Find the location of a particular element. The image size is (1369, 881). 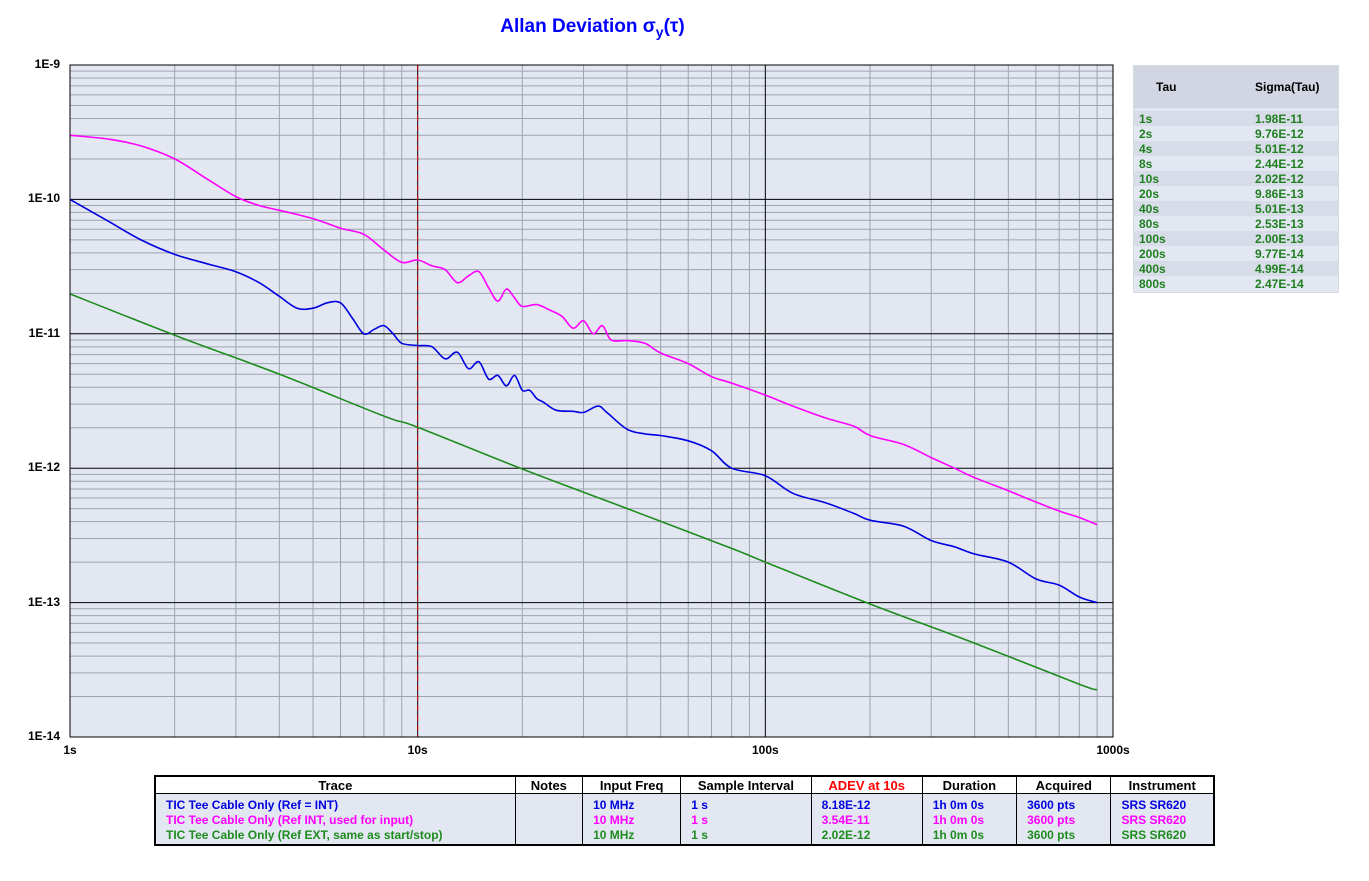

chart-title-subscript: y is located at coordinates (659, 31).